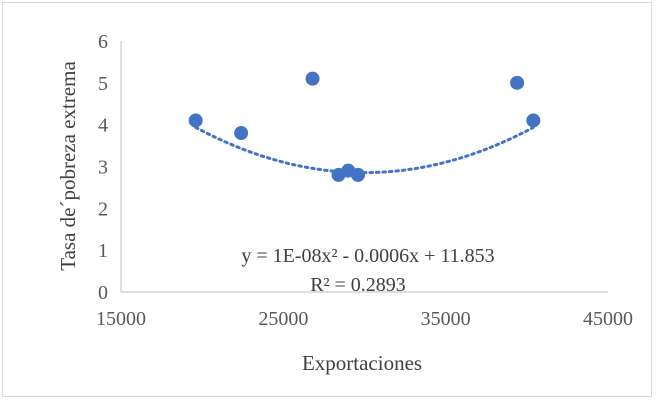  I want to click on trendline-r-squared: R² = 0.2893, so click(358, 285).